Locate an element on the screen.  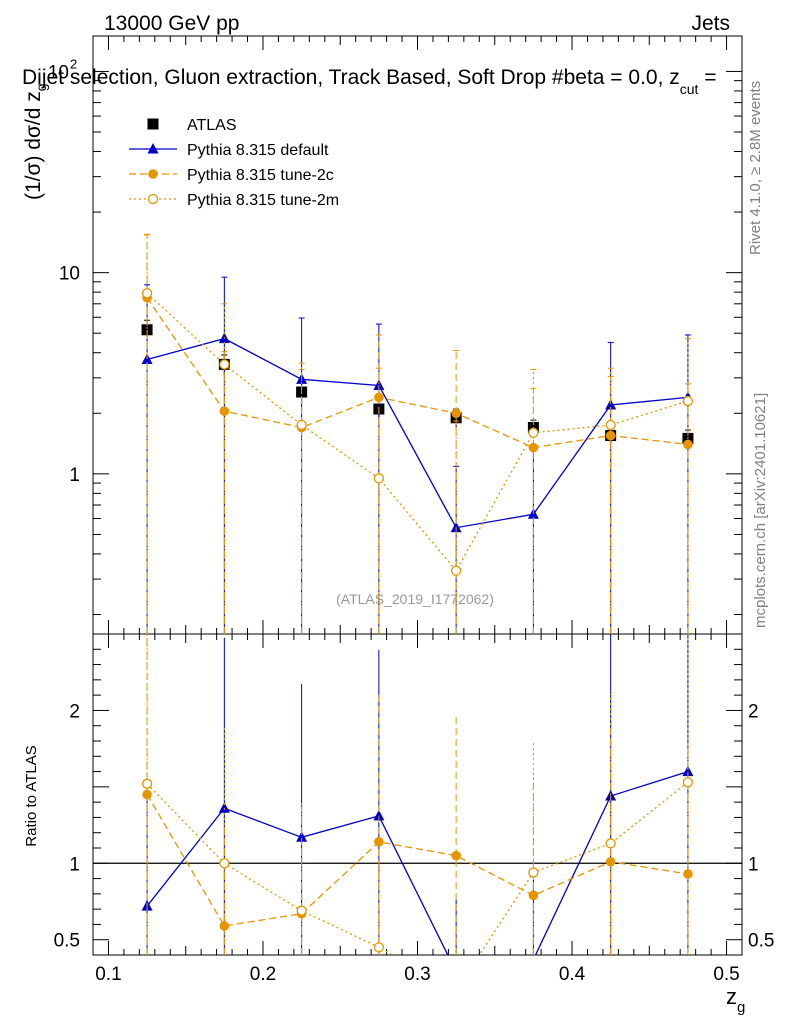
default-ratio-line is located at coordinates (417, 862).